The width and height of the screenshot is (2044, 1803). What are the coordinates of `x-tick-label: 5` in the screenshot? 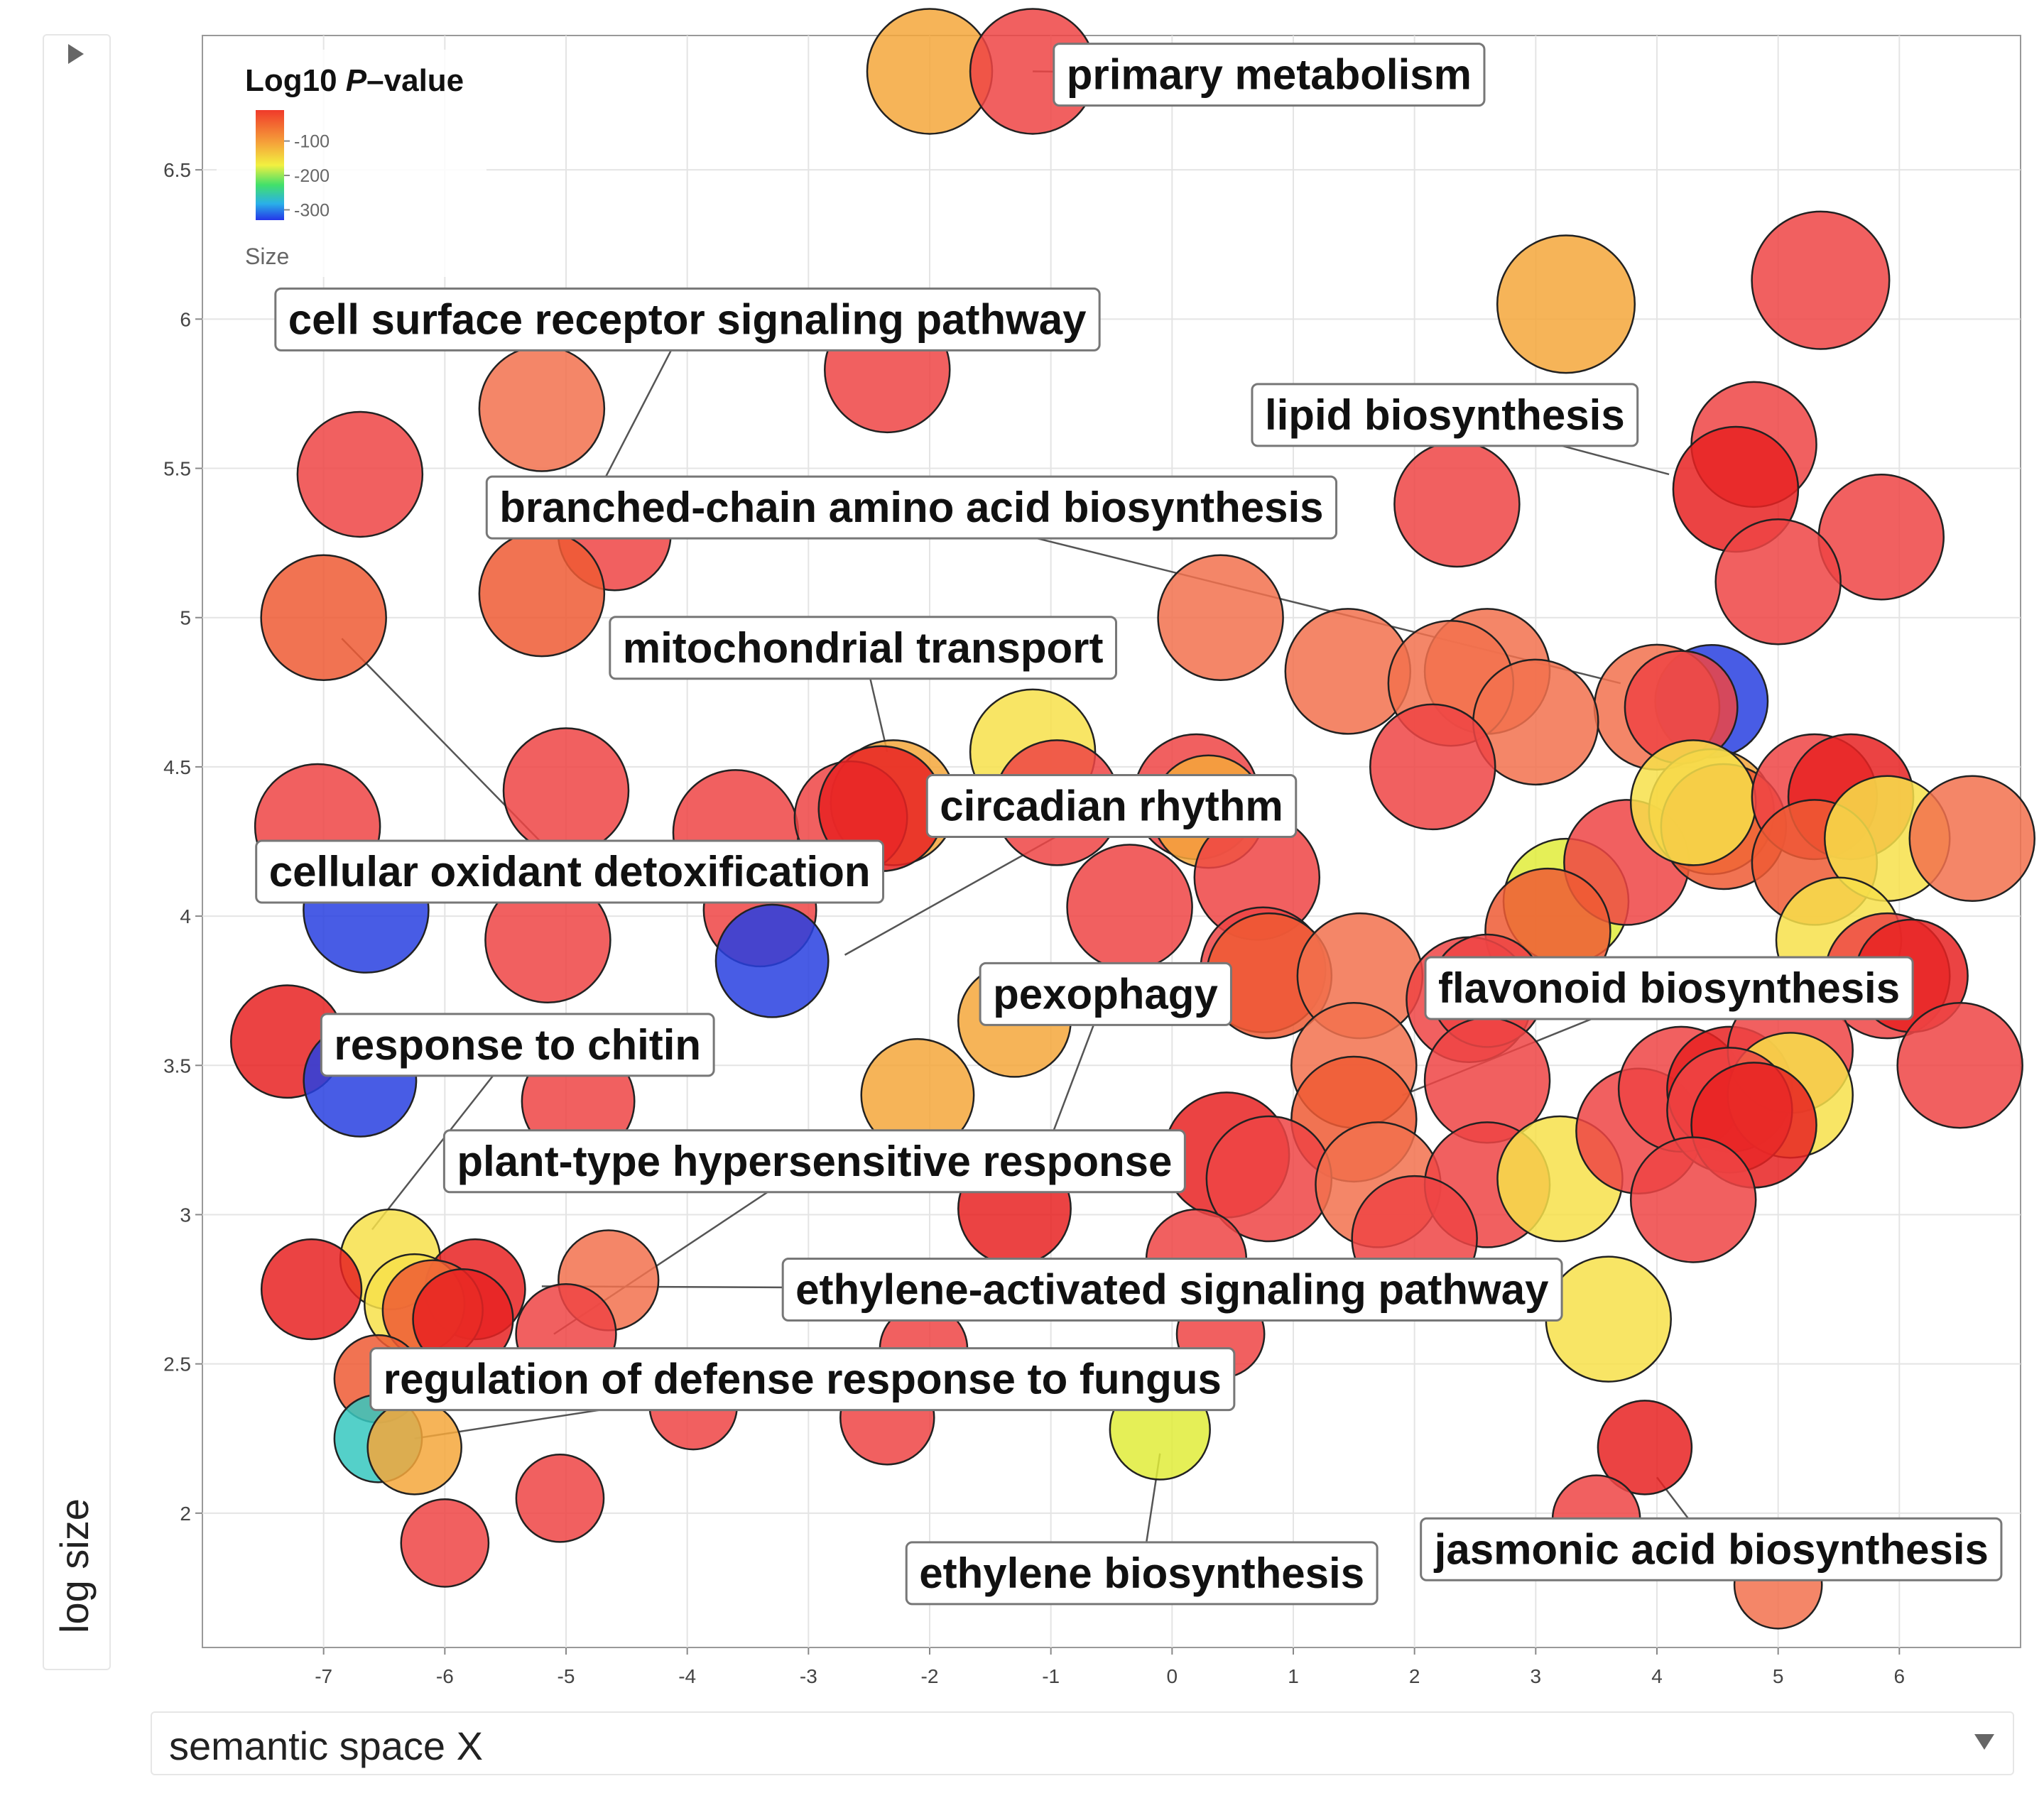 It's located at (1778, 1676).